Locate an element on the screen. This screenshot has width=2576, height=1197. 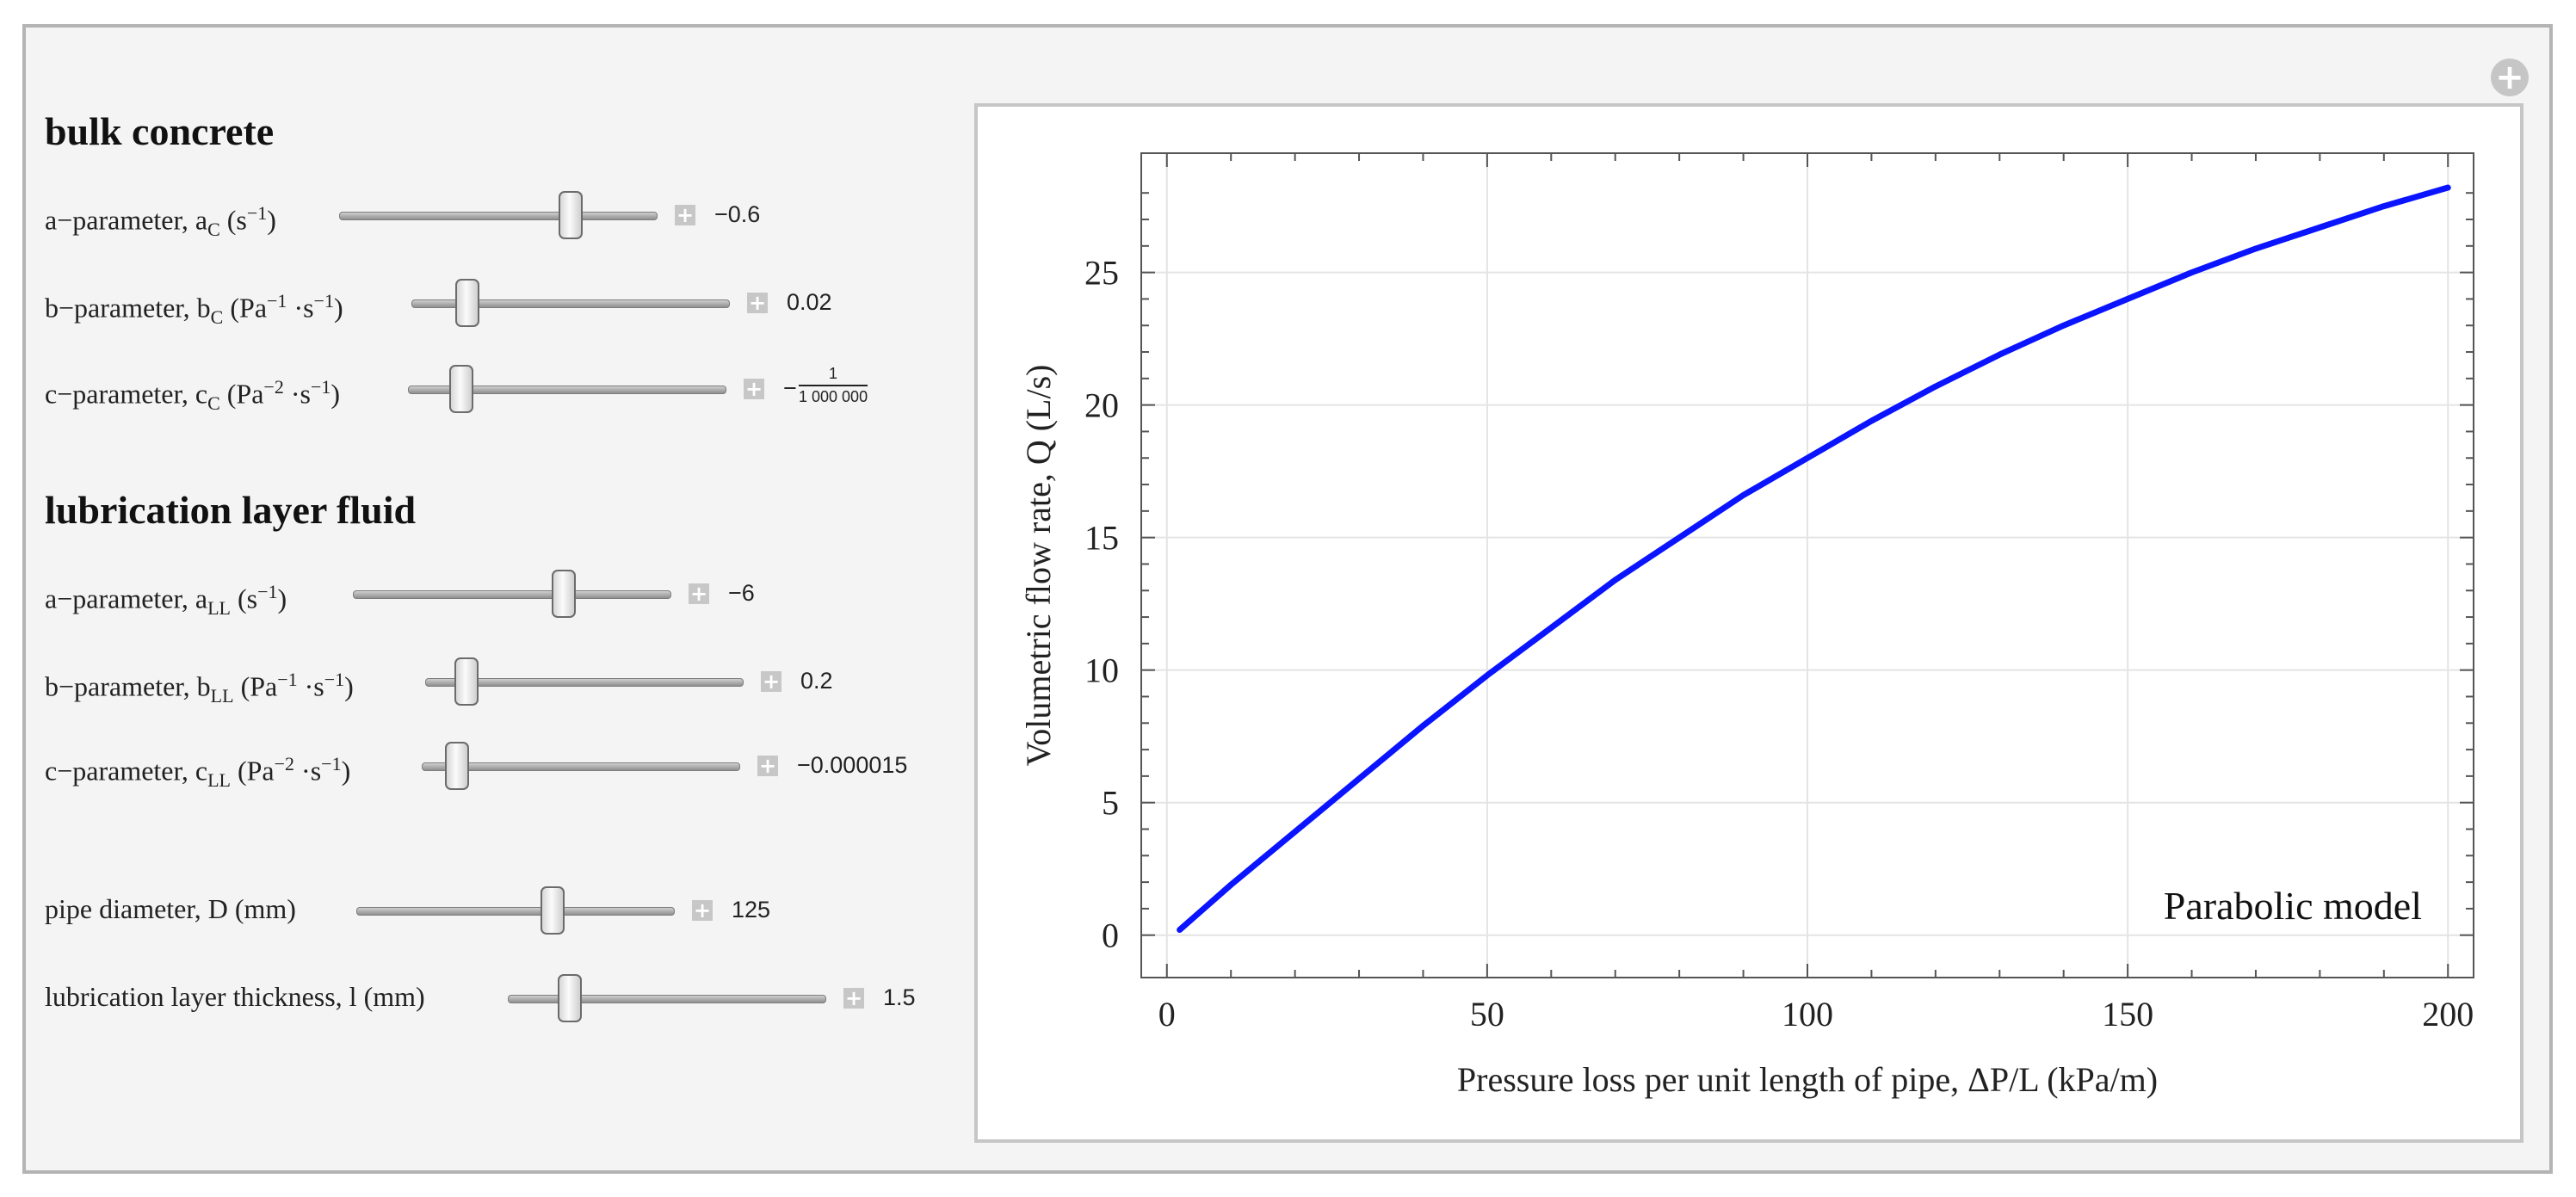
value-layer-thickness: 1.5 is located at coordinates (899, 997).